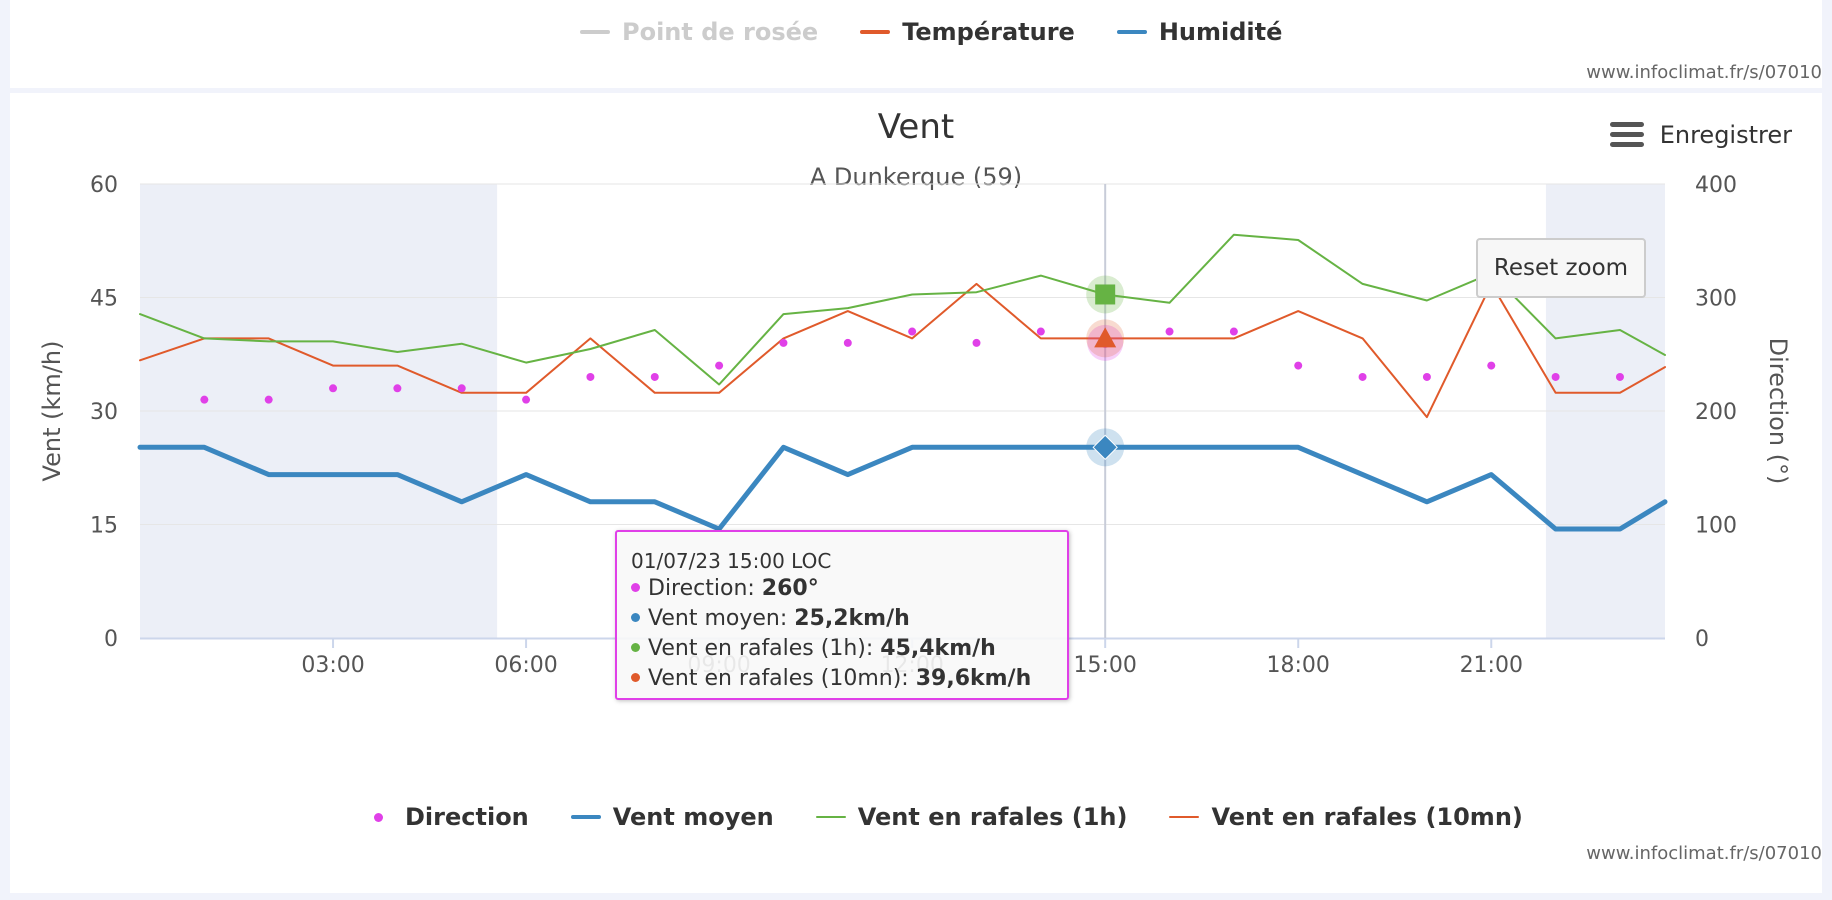  I want to click on export-button: Enregistrer, so click(1700, 135).